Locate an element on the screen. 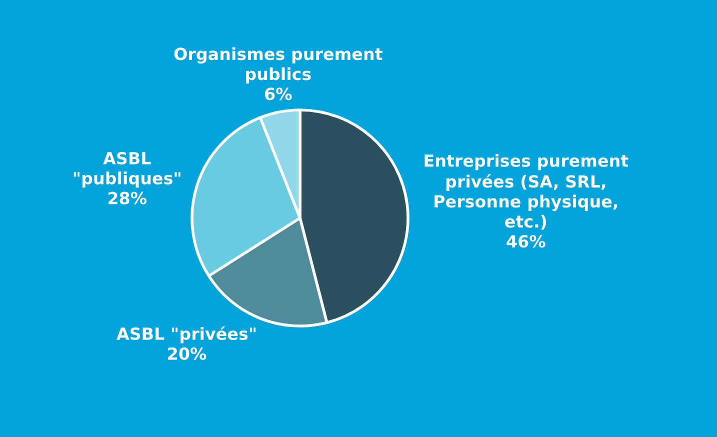 The image size is (717, 437). slice-label: ASBL "privées" is located at coordinates (186, 335).